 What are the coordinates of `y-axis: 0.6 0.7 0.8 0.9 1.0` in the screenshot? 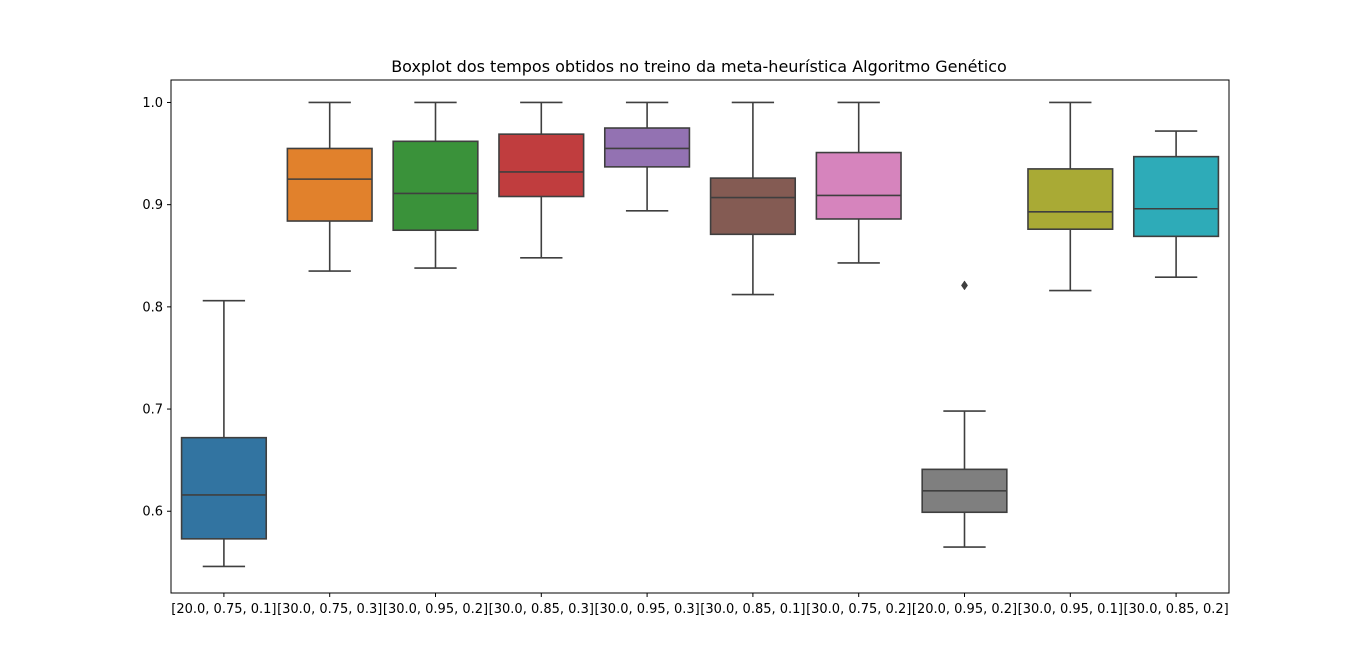 It's located at (156, 308).